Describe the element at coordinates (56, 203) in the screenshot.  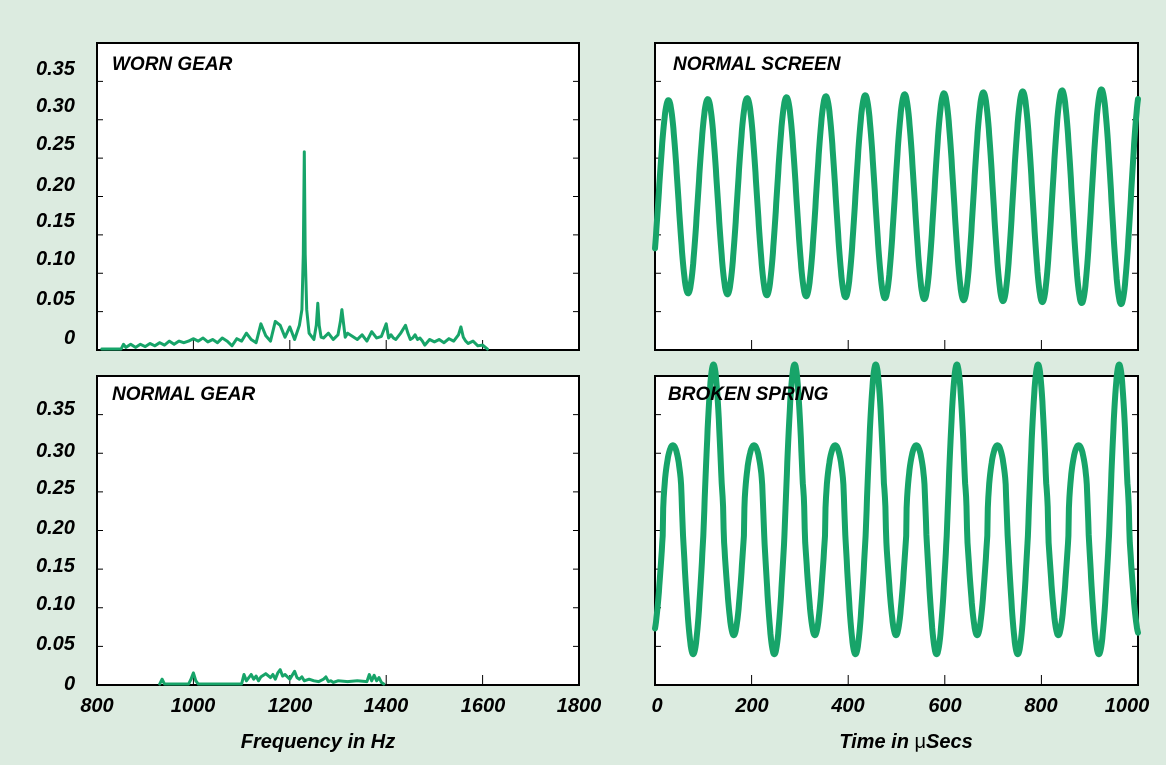
I see `y-tick-labels-top: 0.35 0.30 0.25 0.20 0.15 0.10 0.05 0` at that location.